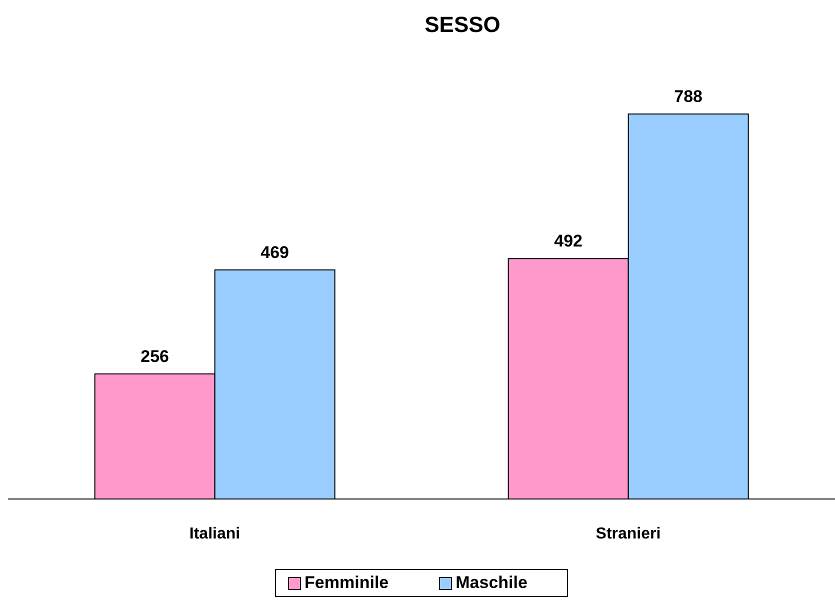  Describe the element at coordinates (568, 241) in the screenshot. I see `data-label: 492` at that location.